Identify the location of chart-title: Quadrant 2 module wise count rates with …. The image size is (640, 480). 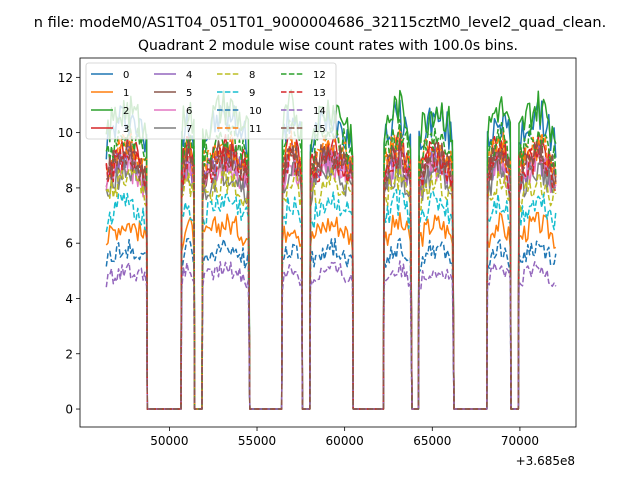
(328, 46).